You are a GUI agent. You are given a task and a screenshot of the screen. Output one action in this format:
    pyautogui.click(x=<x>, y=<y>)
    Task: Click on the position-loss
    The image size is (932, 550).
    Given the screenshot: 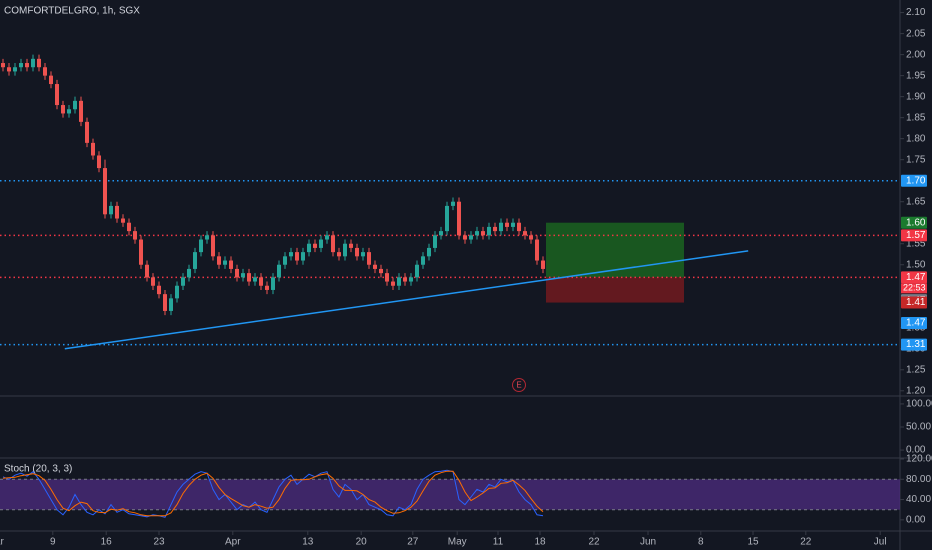 What is the action you would take?
    pyautogui.click(x=615, y=290)
    